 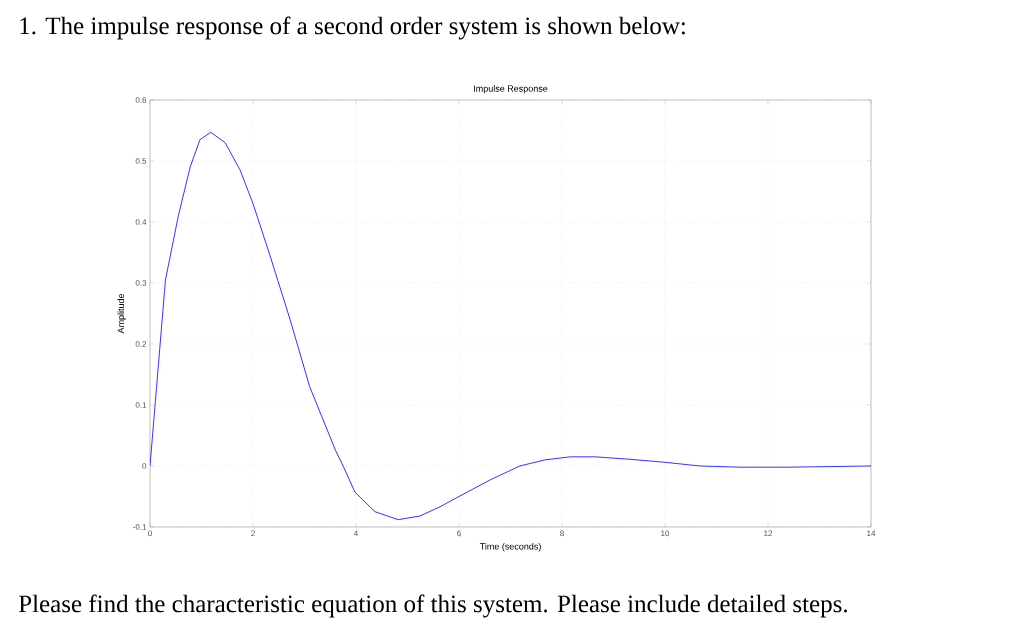 What do you see at coordinates (665, 533) in the screenshot?
I see `x-tick-label: 10` at bounding box center [665, 533].